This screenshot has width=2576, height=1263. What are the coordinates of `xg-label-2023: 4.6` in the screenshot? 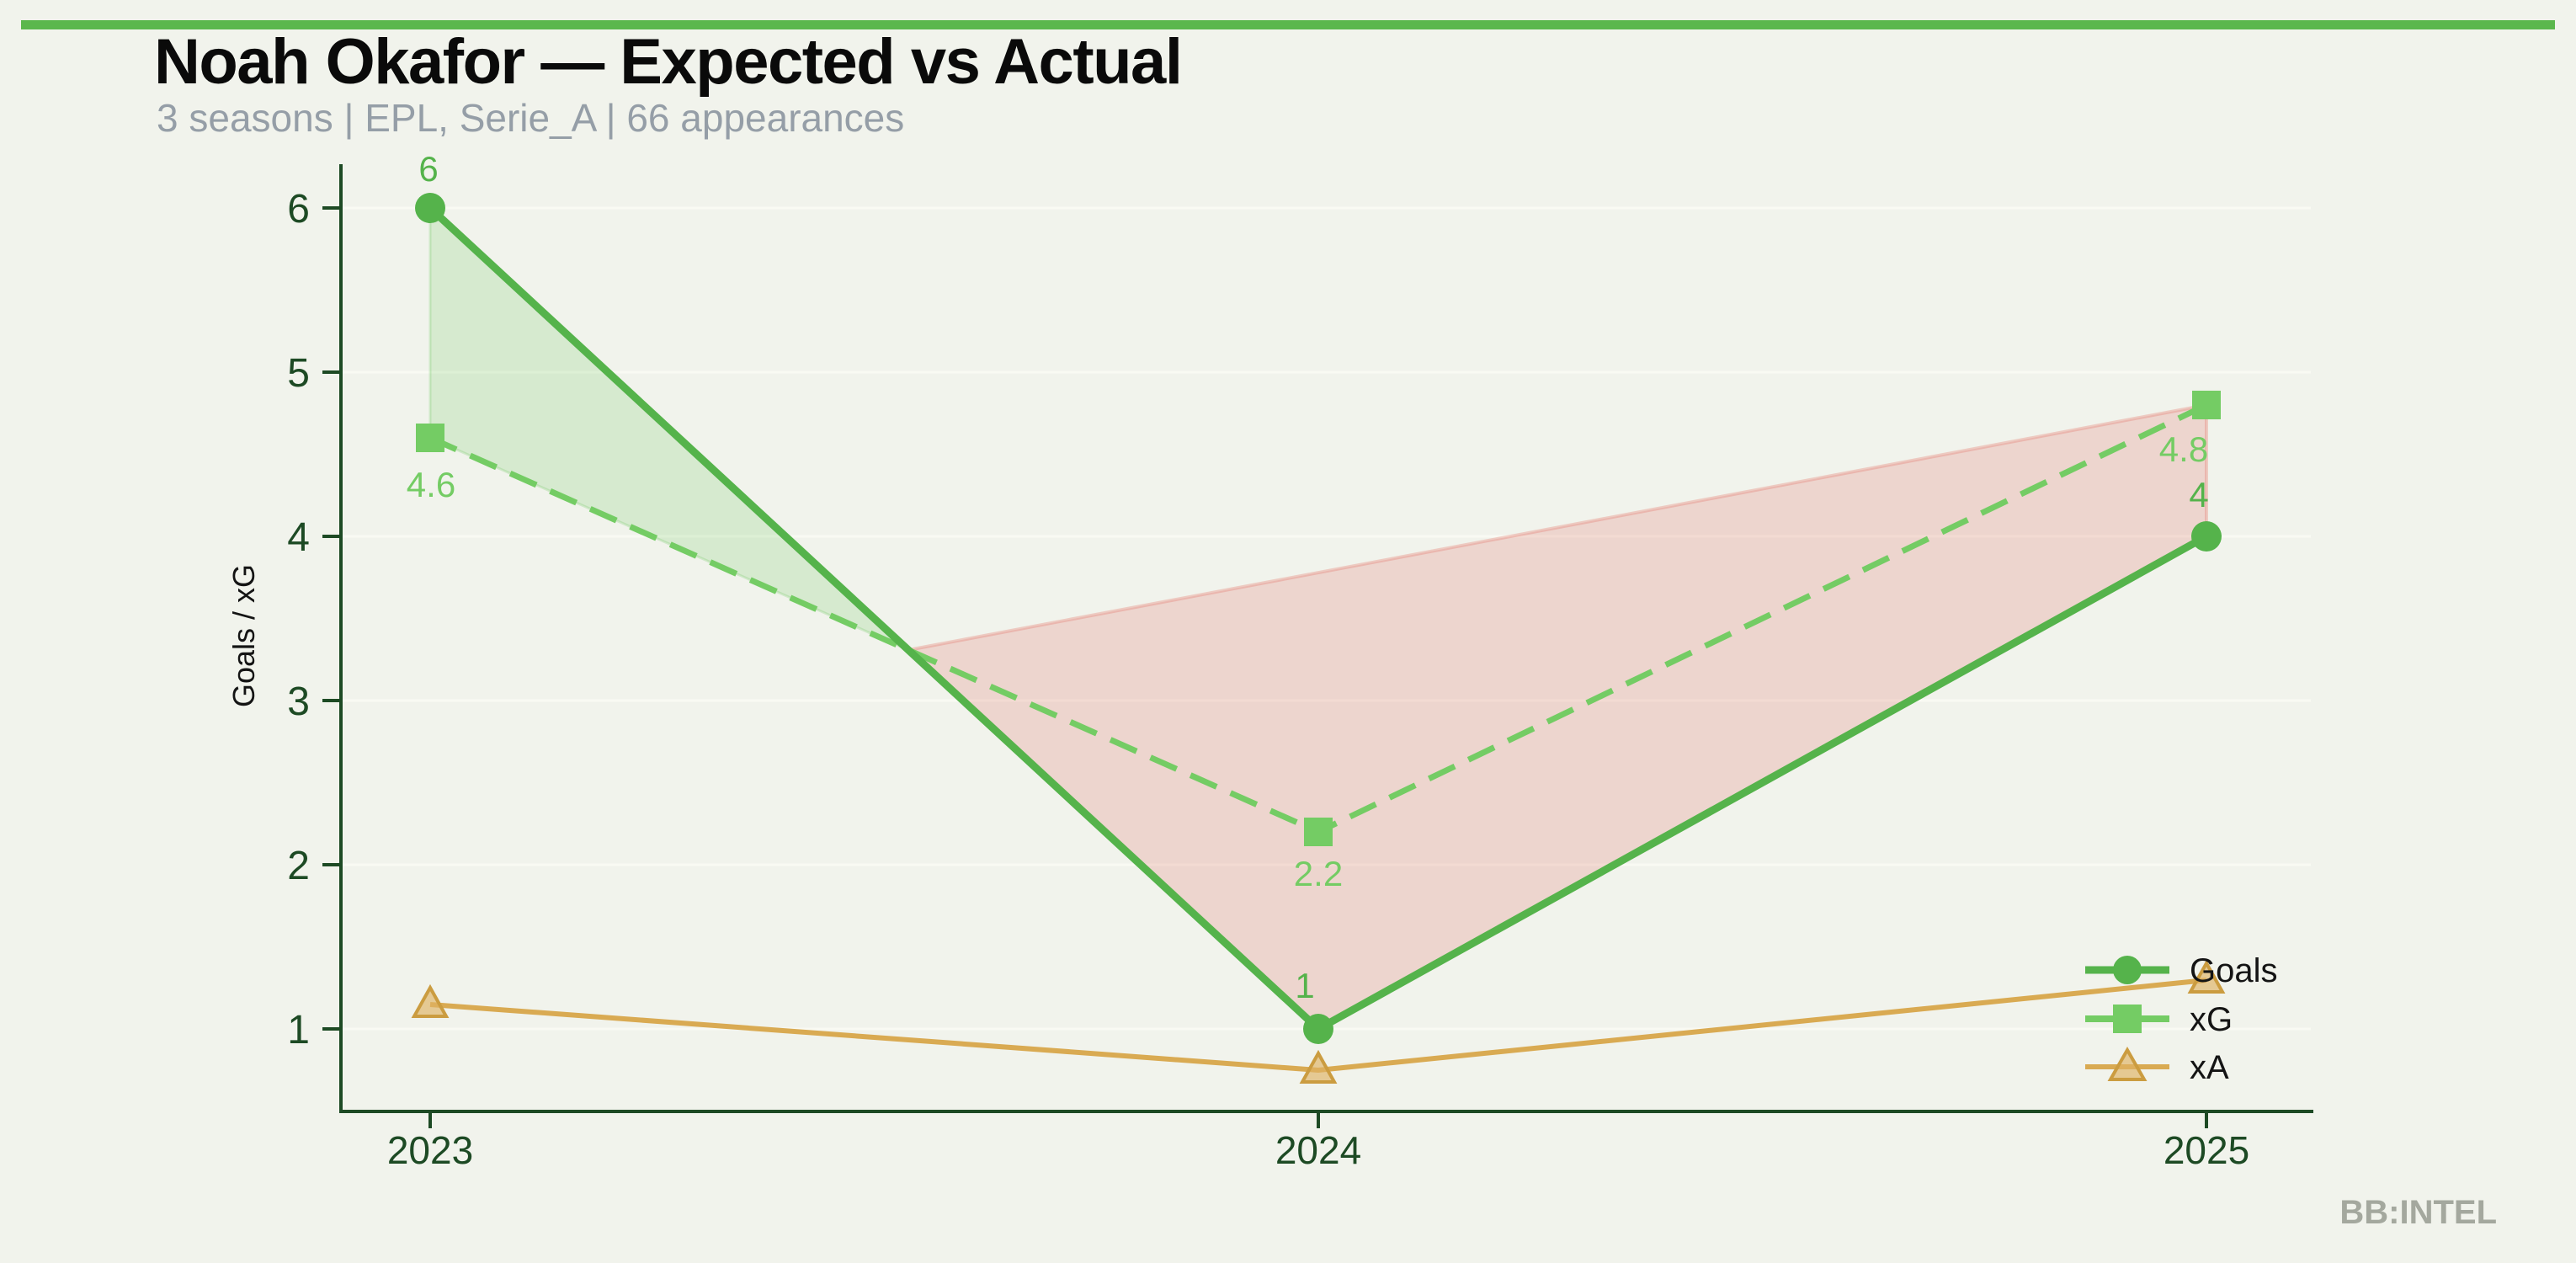 It's located at (431, 484).